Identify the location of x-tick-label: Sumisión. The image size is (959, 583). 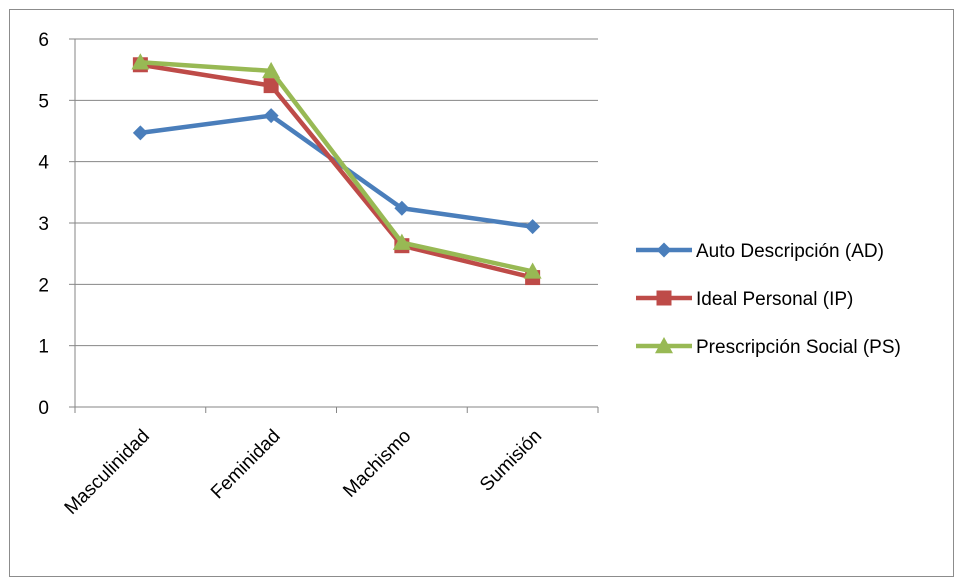
(511, 461).